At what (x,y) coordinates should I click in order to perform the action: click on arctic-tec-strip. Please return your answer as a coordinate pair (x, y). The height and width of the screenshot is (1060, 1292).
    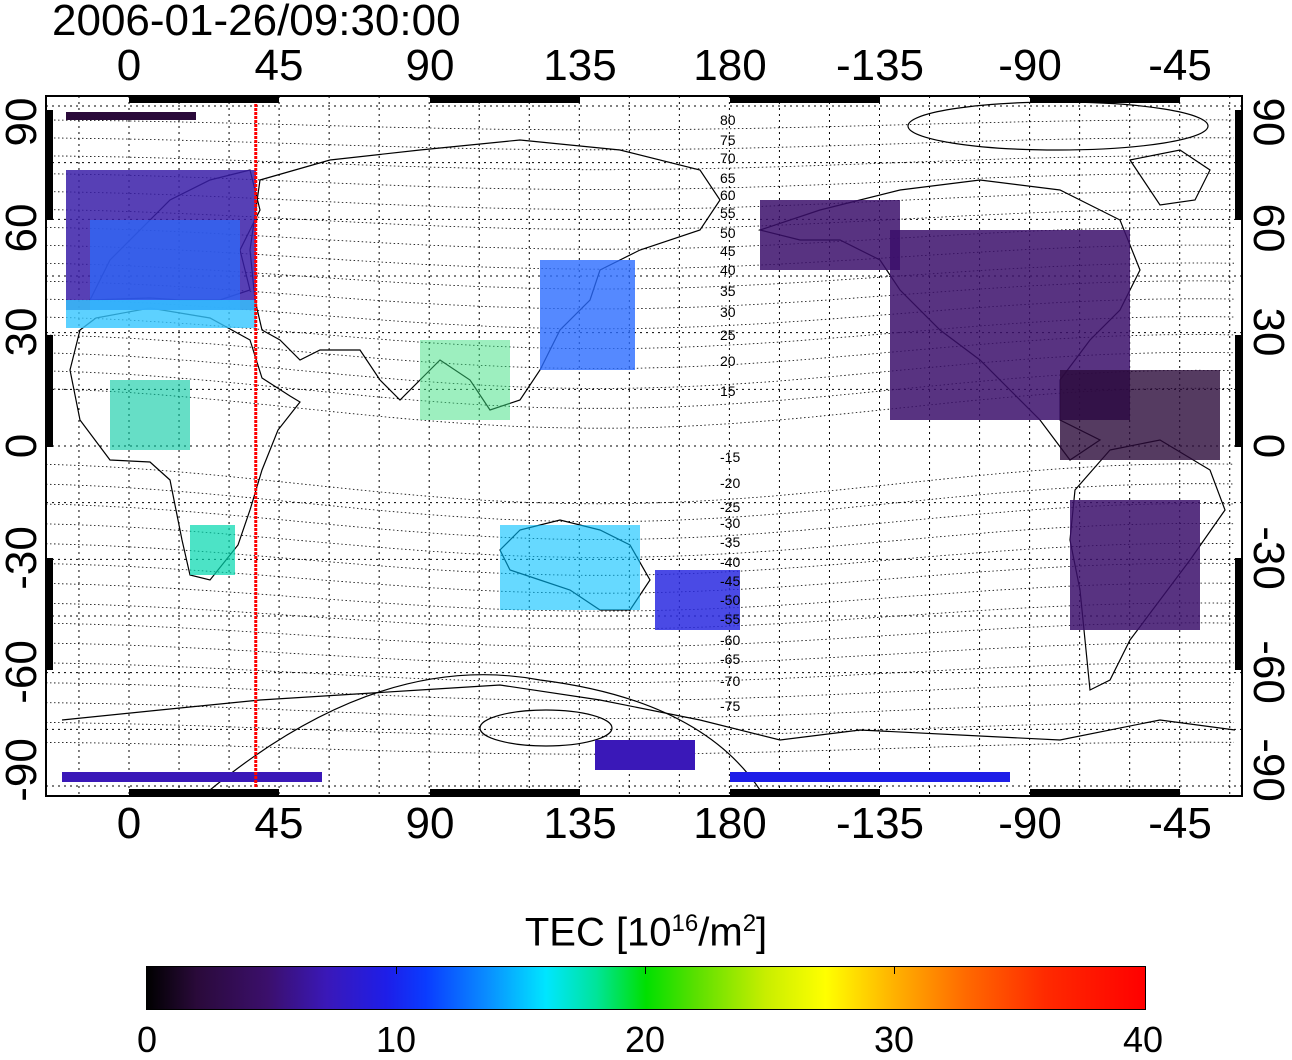
    Looking at the image, I should click on (131, 116).